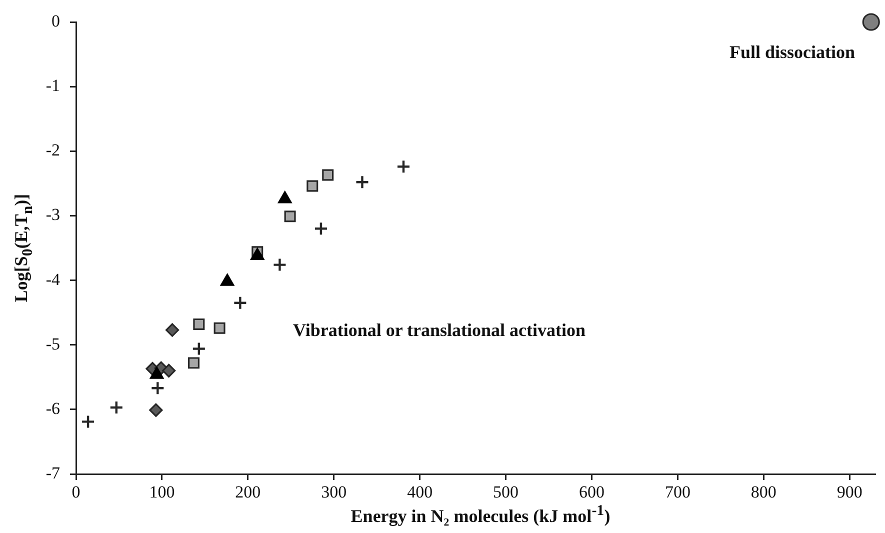  Describe the element at coordinates (248, 492) in the screenshot. I see `x-tick-label: 200` at that location.